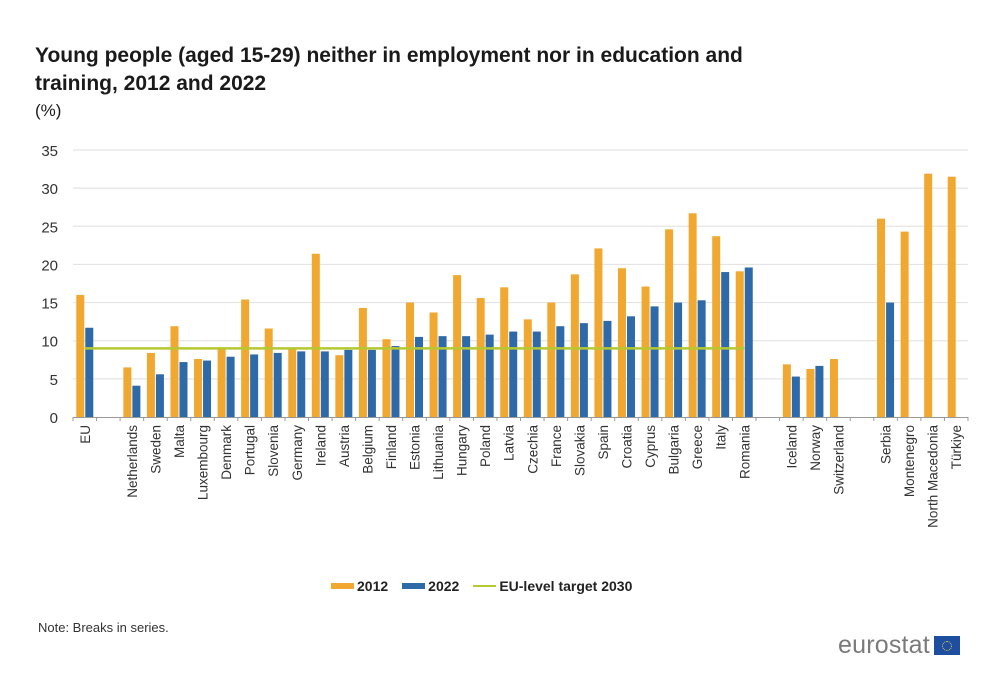 The height and width of the screenshot is (675, 1008). Describe the element at coordinates (909, 461) in the screenshot. I see `x-tick-label: Montenegro` at that location.